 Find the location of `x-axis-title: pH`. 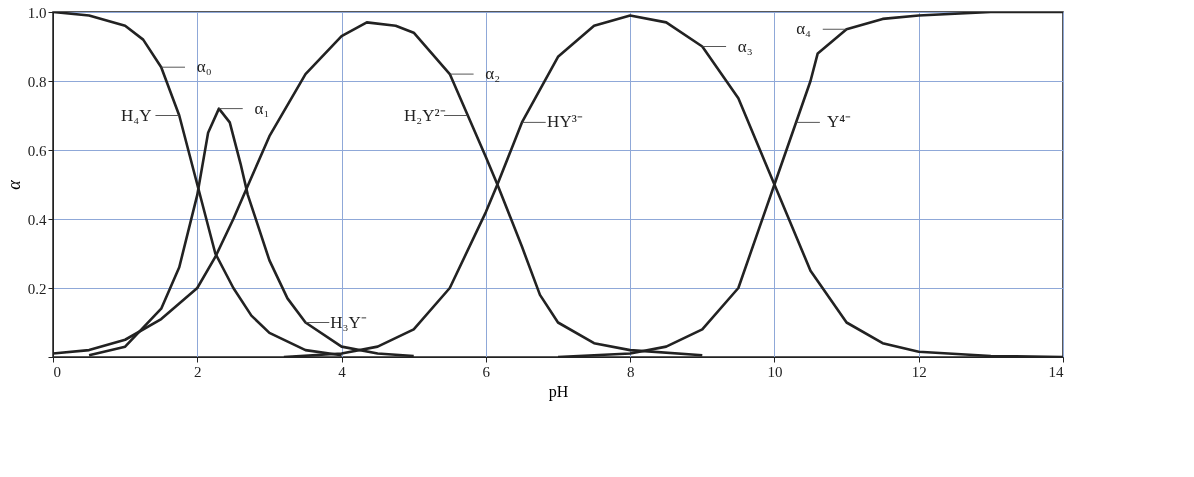

x-axis-title: pH is located at coordinates (558, 391).